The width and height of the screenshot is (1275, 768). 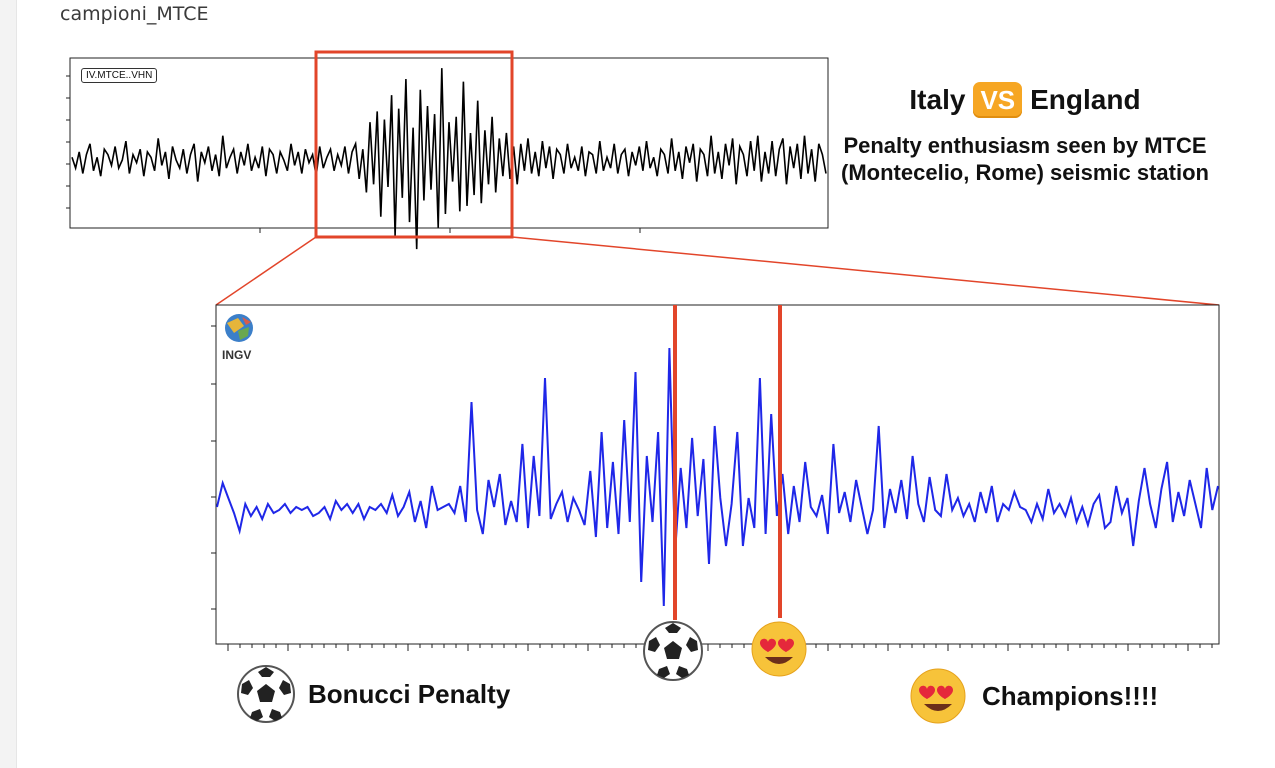 I want to click on team-a: Italy, so click(x=937, y=99).